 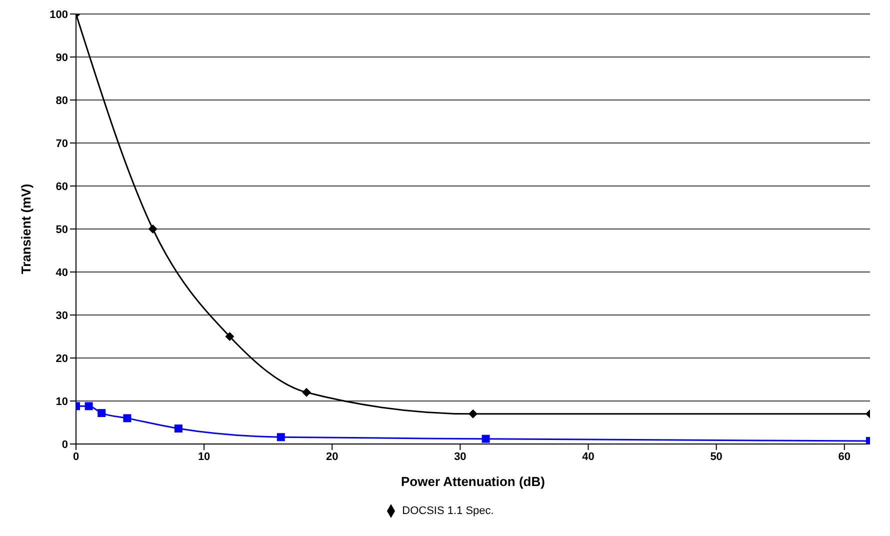 What do you see at coordinates (62, 402) in the screenshot?
I see `y-tick-label: 10` at bounding box center [62, 402].